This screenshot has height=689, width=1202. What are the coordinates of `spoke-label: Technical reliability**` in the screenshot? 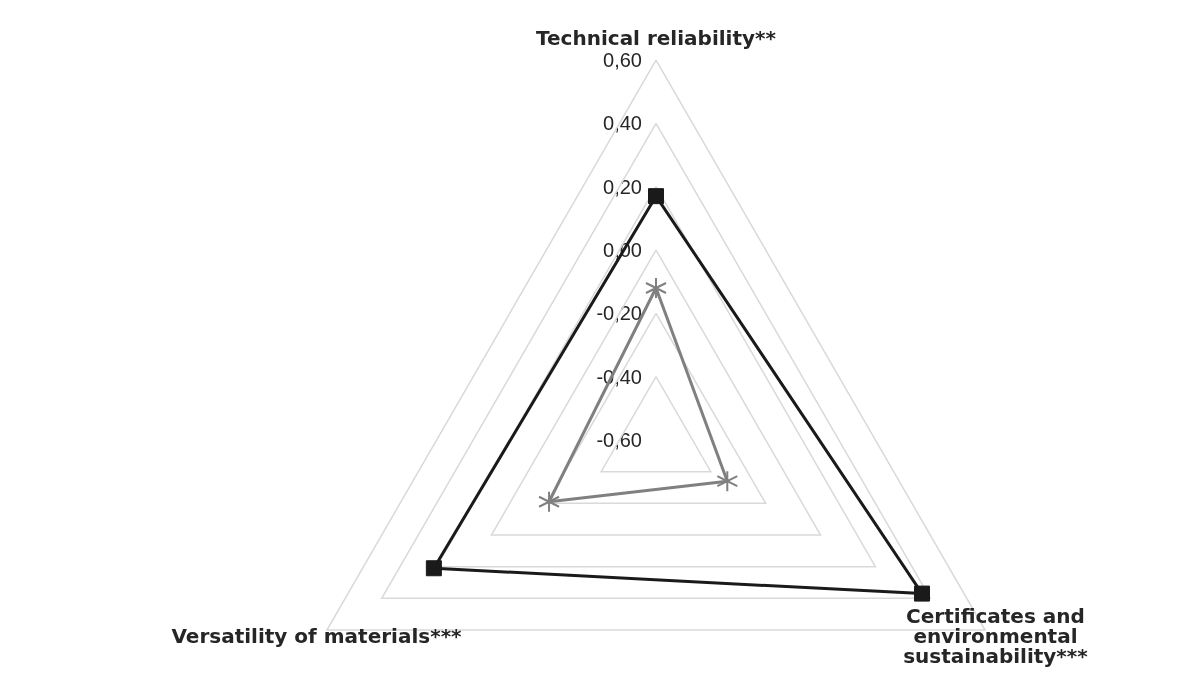 It's located at (656, 38).